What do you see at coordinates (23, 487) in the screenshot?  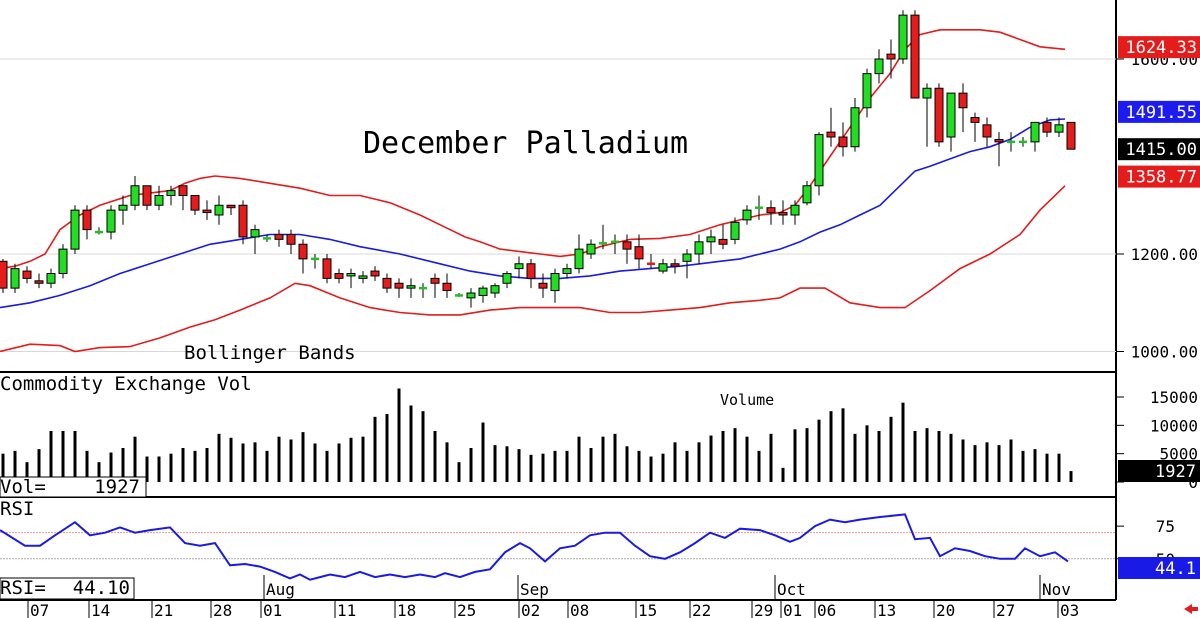 I see `volume-readout-label: Vol=` at bounding box center [23, 487].